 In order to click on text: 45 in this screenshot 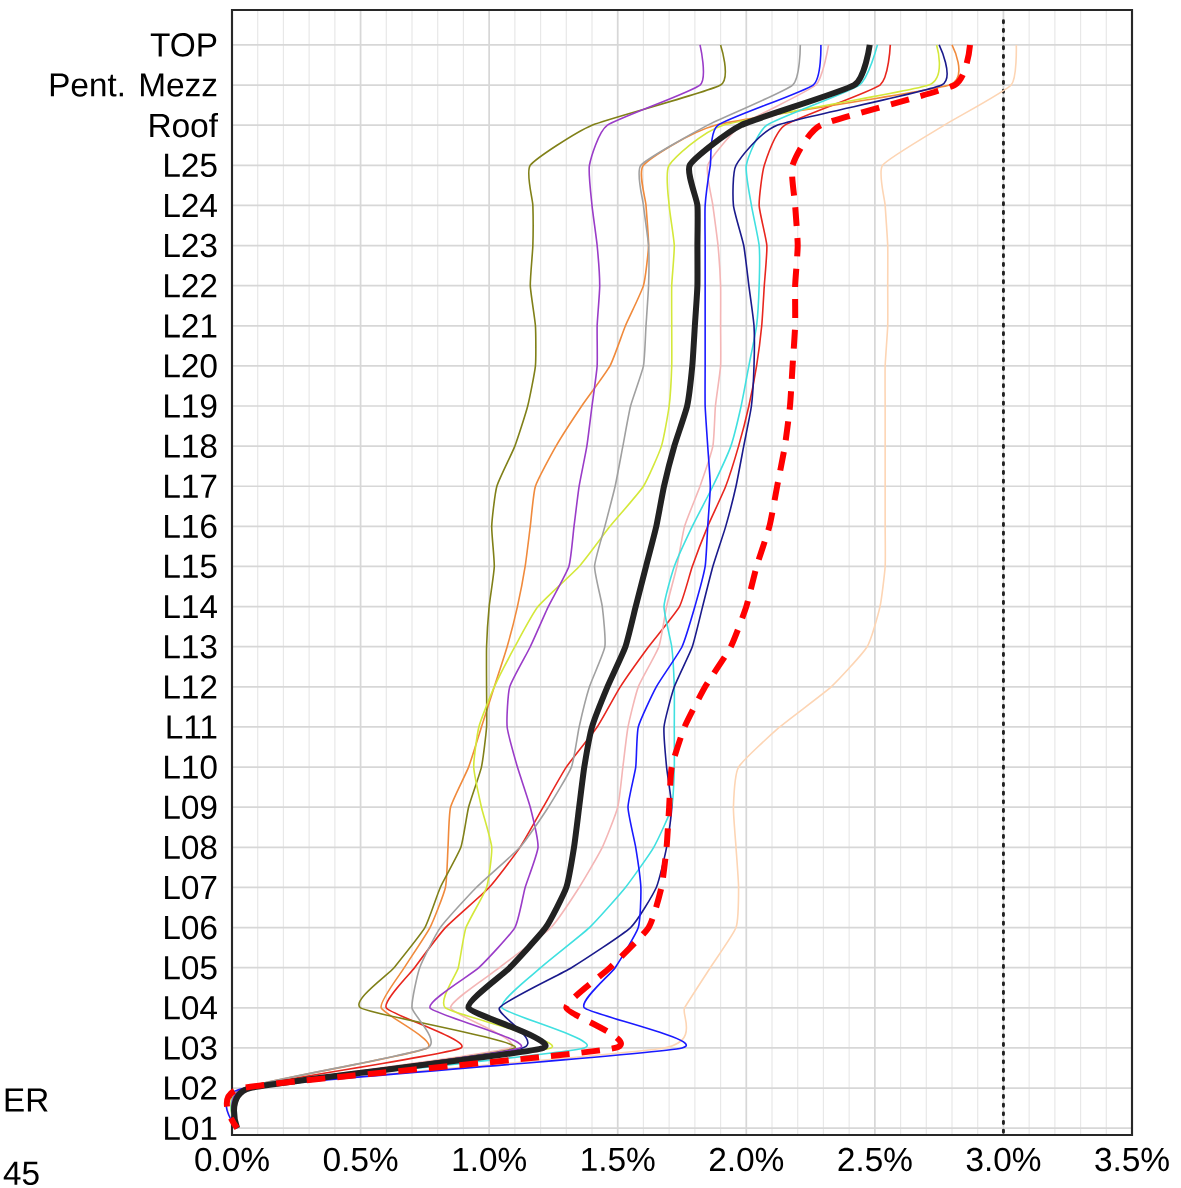, I will do `click(21, 1173)`.